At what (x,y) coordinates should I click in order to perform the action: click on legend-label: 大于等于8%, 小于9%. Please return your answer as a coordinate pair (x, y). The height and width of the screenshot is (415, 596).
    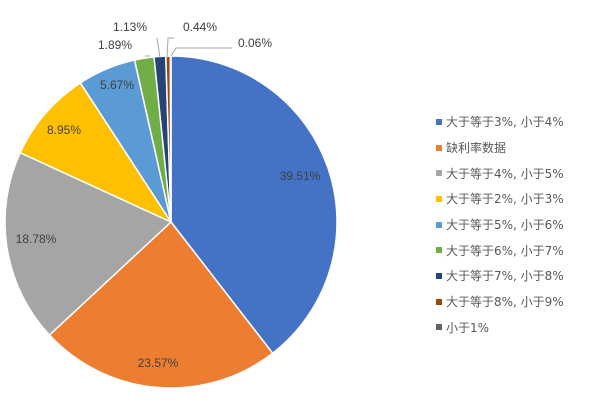
    Looking at the image, I should click on (505, 302).